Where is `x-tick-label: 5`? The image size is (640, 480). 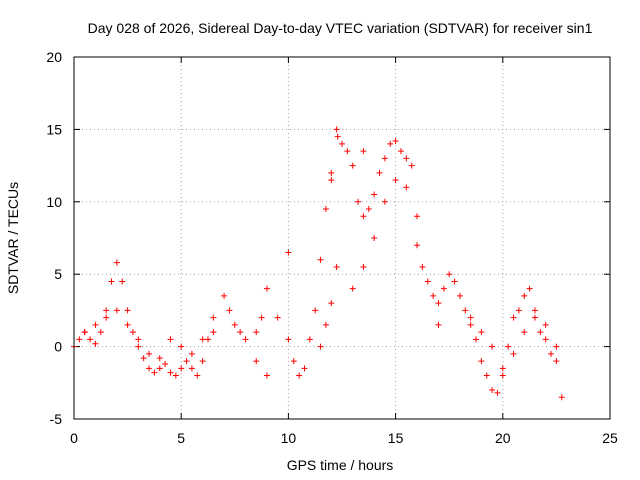
x-tick-label: 5 is located at coordinates (181, 438).